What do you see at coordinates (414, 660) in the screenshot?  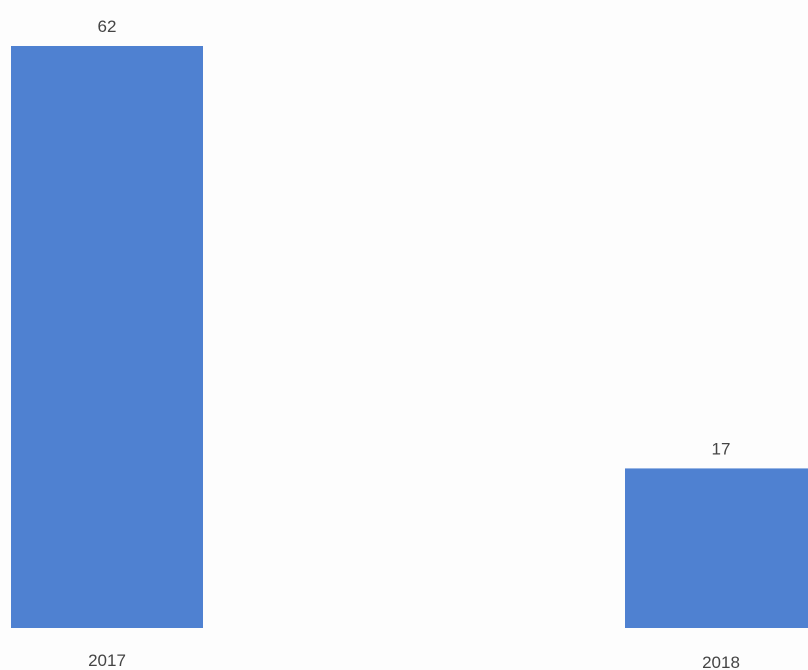 I see `category-labels-group: 2017 2018` at bounding box center [414, 660].